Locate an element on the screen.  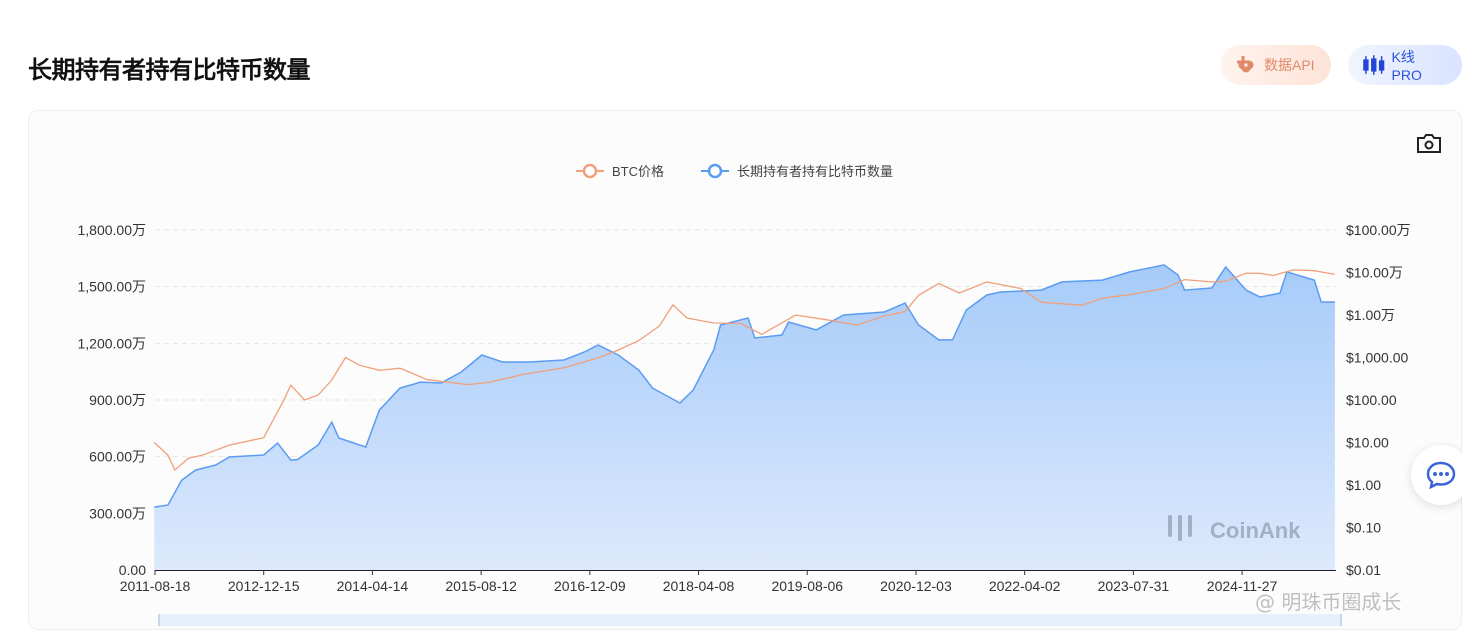
y-right-tick-label: $100.00万 is located at coordinates (1378, 230).